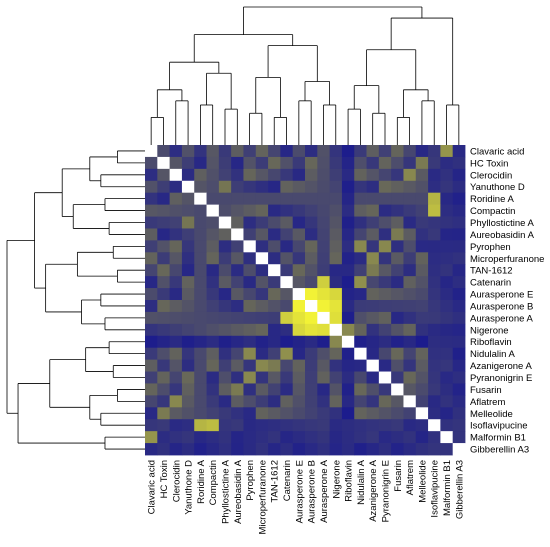 This screenshot has height=547, width=550. Describe the element at coordinates (324, 491) in the screenshot. I see `column-label: Aurasperone A` at that location.